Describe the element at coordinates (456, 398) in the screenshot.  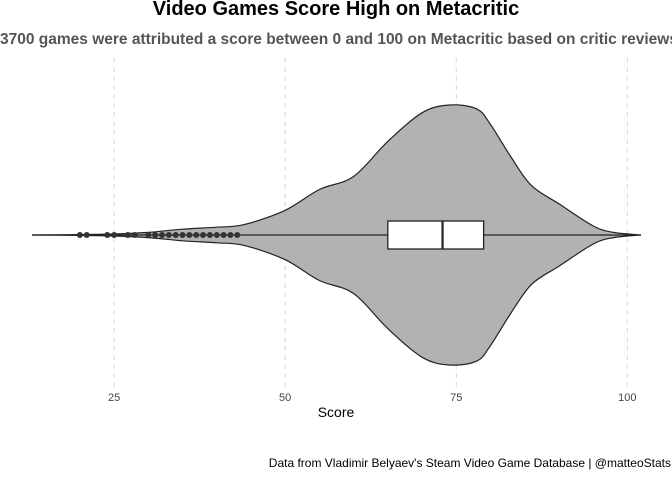
I see `x-tick-label-75: 75` at that location.